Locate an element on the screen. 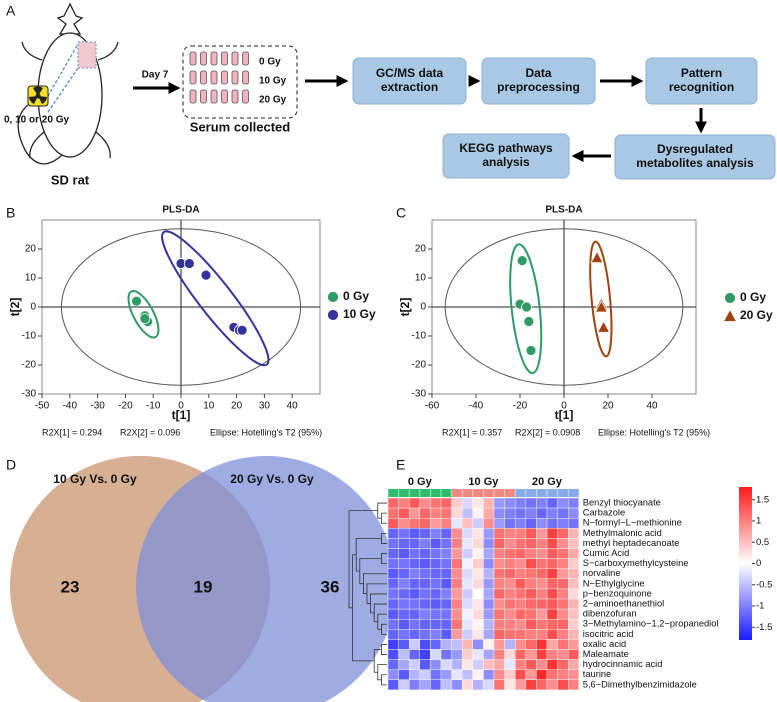 Image resolution: width=777 pixels, height=702 pixels. process-box is located at coordinates (409, 81).